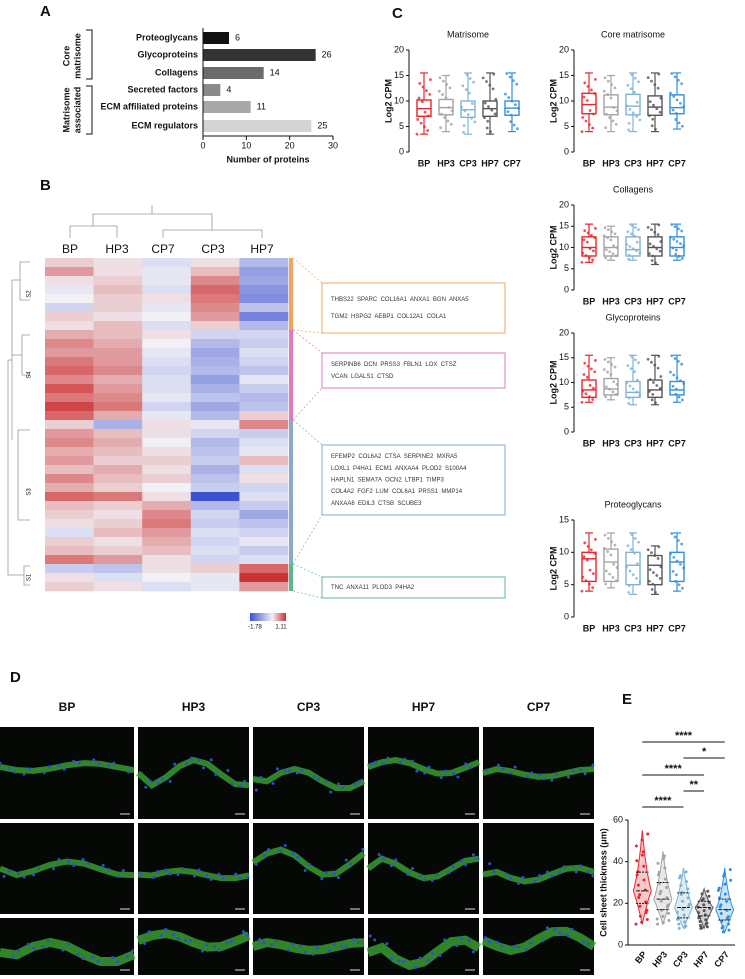 The width and height of the screenshot is (745, 979). Describe the element at coordinates (149, 106) in the screenshot. I see `category-label: ECM affiliated proteins` at that location.